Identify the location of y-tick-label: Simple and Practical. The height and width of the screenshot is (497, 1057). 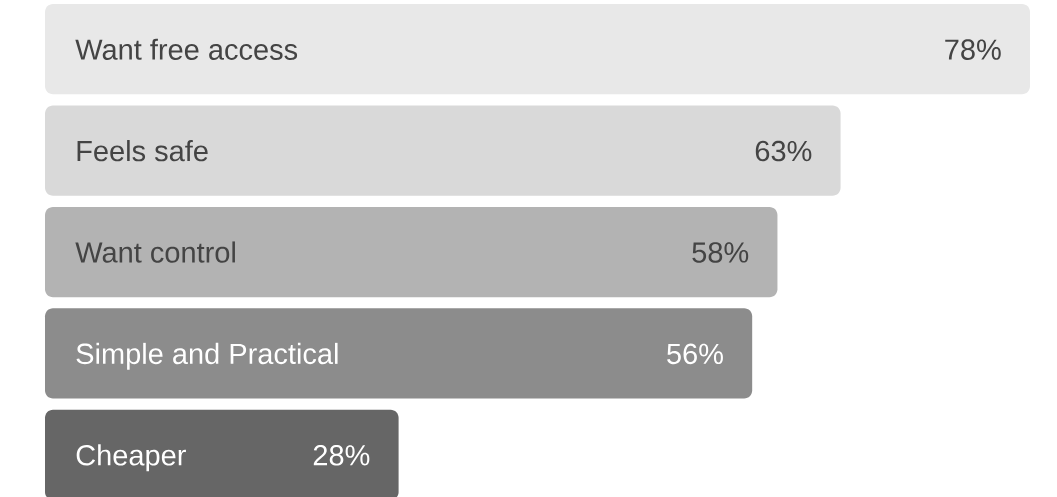
(207, 356).